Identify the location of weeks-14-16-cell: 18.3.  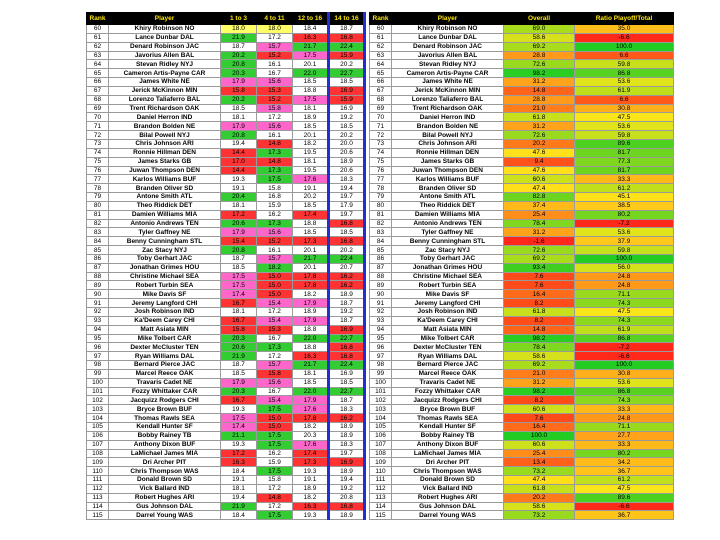
(346, 179).